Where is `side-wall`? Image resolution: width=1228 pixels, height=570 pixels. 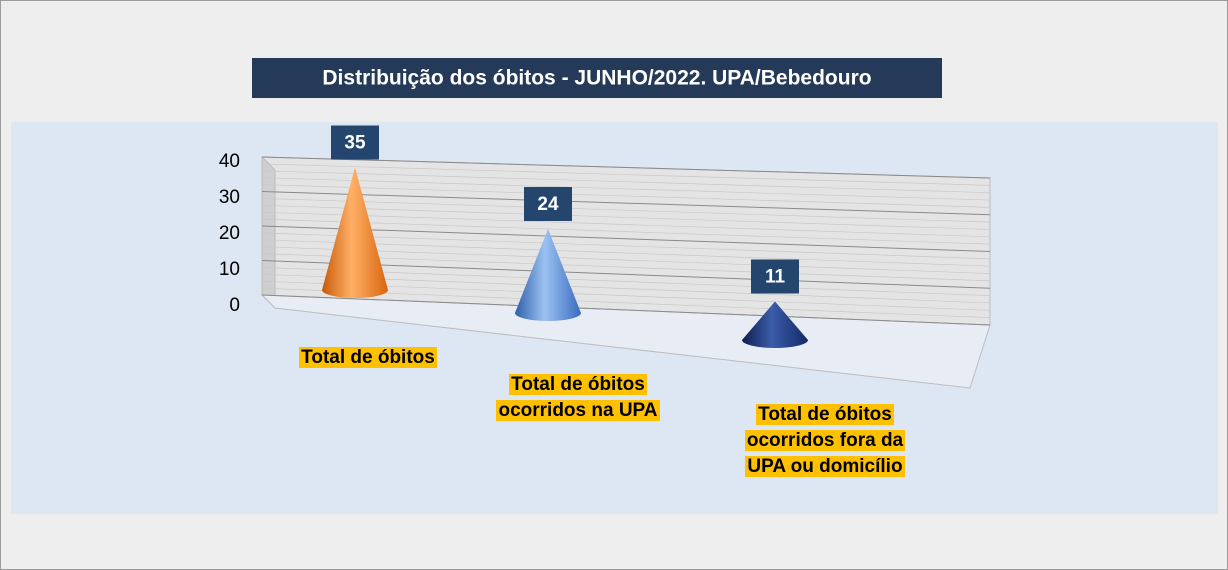
side-wall is located at coordinates (268, 232).